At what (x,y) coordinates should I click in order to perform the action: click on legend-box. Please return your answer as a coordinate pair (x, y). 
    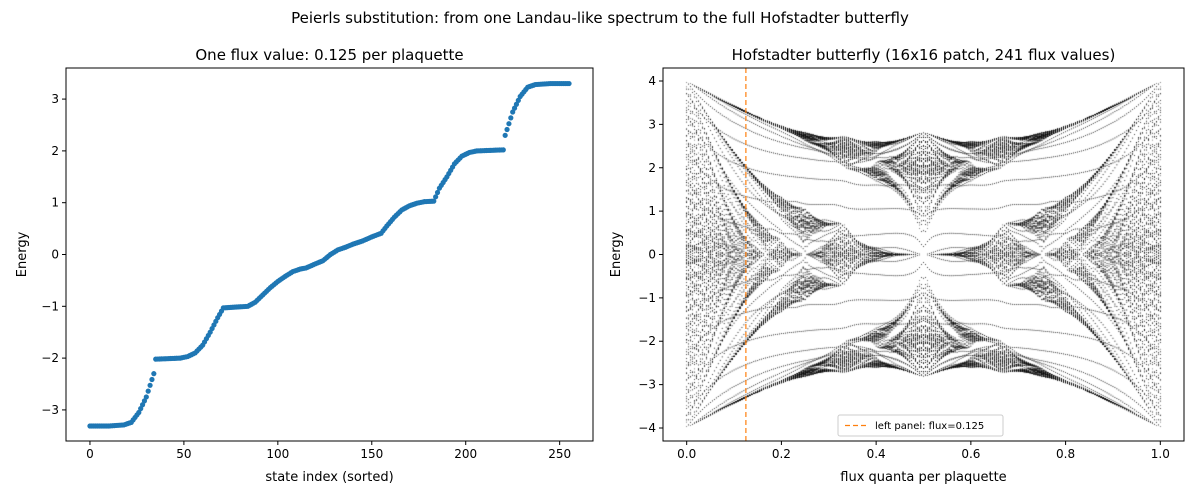
    Looking at the image, I should click on (920, 425).